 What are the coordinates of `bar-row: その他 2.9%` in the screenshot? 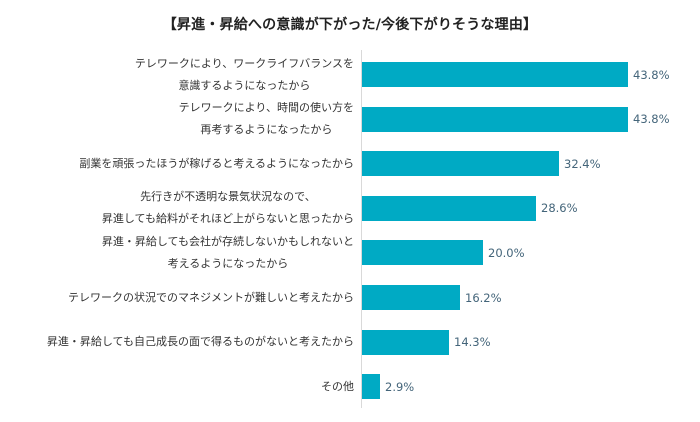 It's located at (350, 387).